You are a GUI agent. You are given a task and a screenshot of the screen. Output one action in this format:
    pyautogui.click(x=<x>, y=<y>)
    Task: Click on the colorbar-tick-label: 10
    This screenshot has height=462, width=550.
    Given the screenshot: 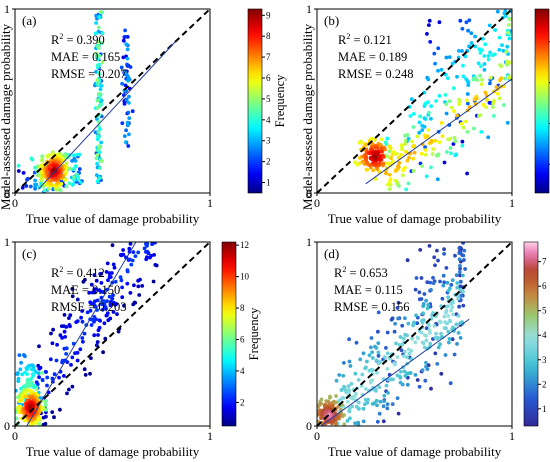 What is the action you would take?
    pyautogui.click(x=245, y=277)
    